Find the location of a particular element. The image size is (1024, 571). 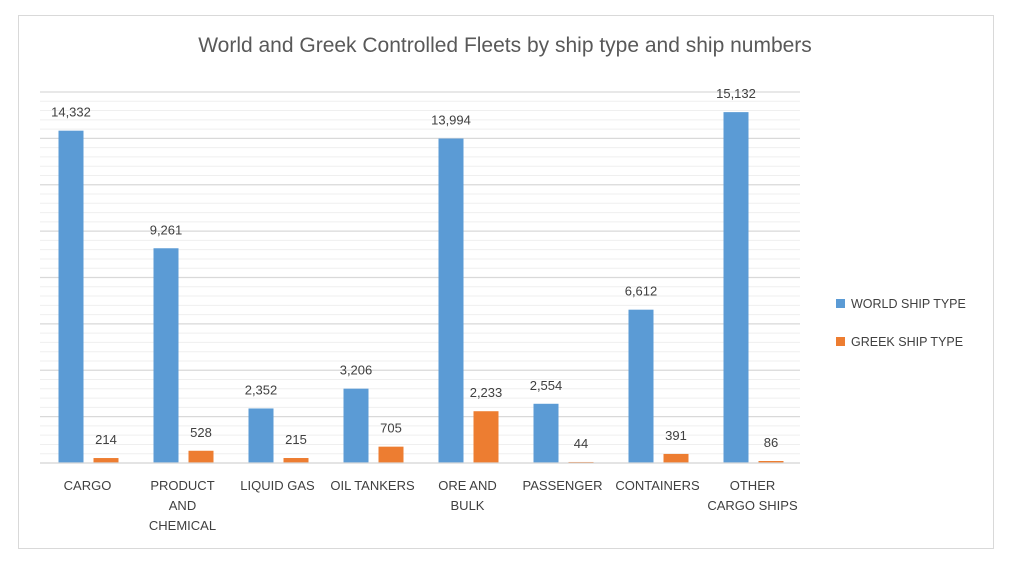

category-label: LIQUID GAS is located at coordinates (277, 485).